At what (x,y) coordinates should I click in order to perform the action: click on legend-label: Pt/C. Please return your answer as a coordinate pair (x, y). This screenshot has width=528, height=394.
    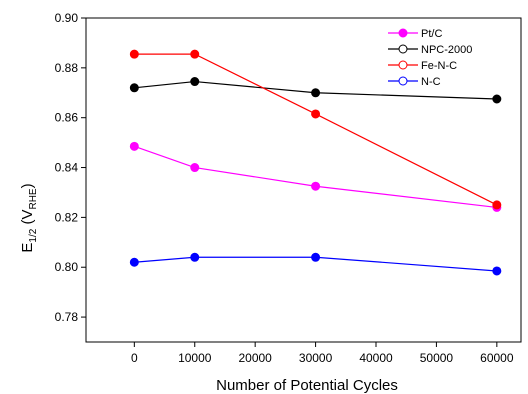
    Looking at the image, I should click on (431, 34).